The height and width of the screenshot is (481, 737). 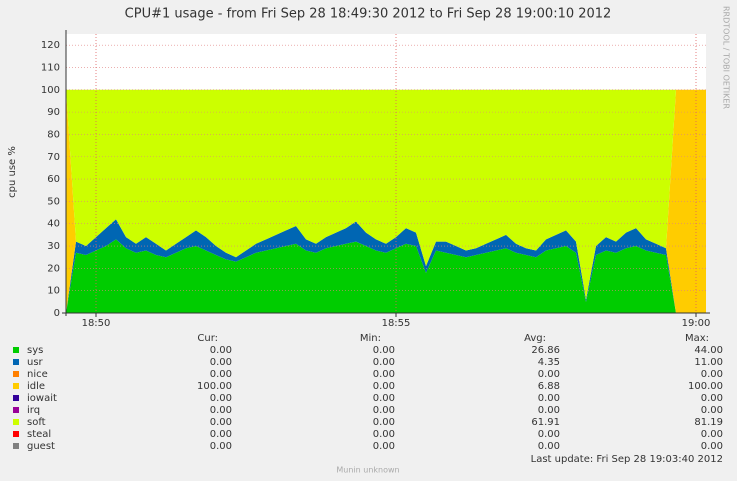 What do you see at coordinates (708, 350) in the screenshot?
I see `legend-value: 44.00` at bounding box center [708, 350].